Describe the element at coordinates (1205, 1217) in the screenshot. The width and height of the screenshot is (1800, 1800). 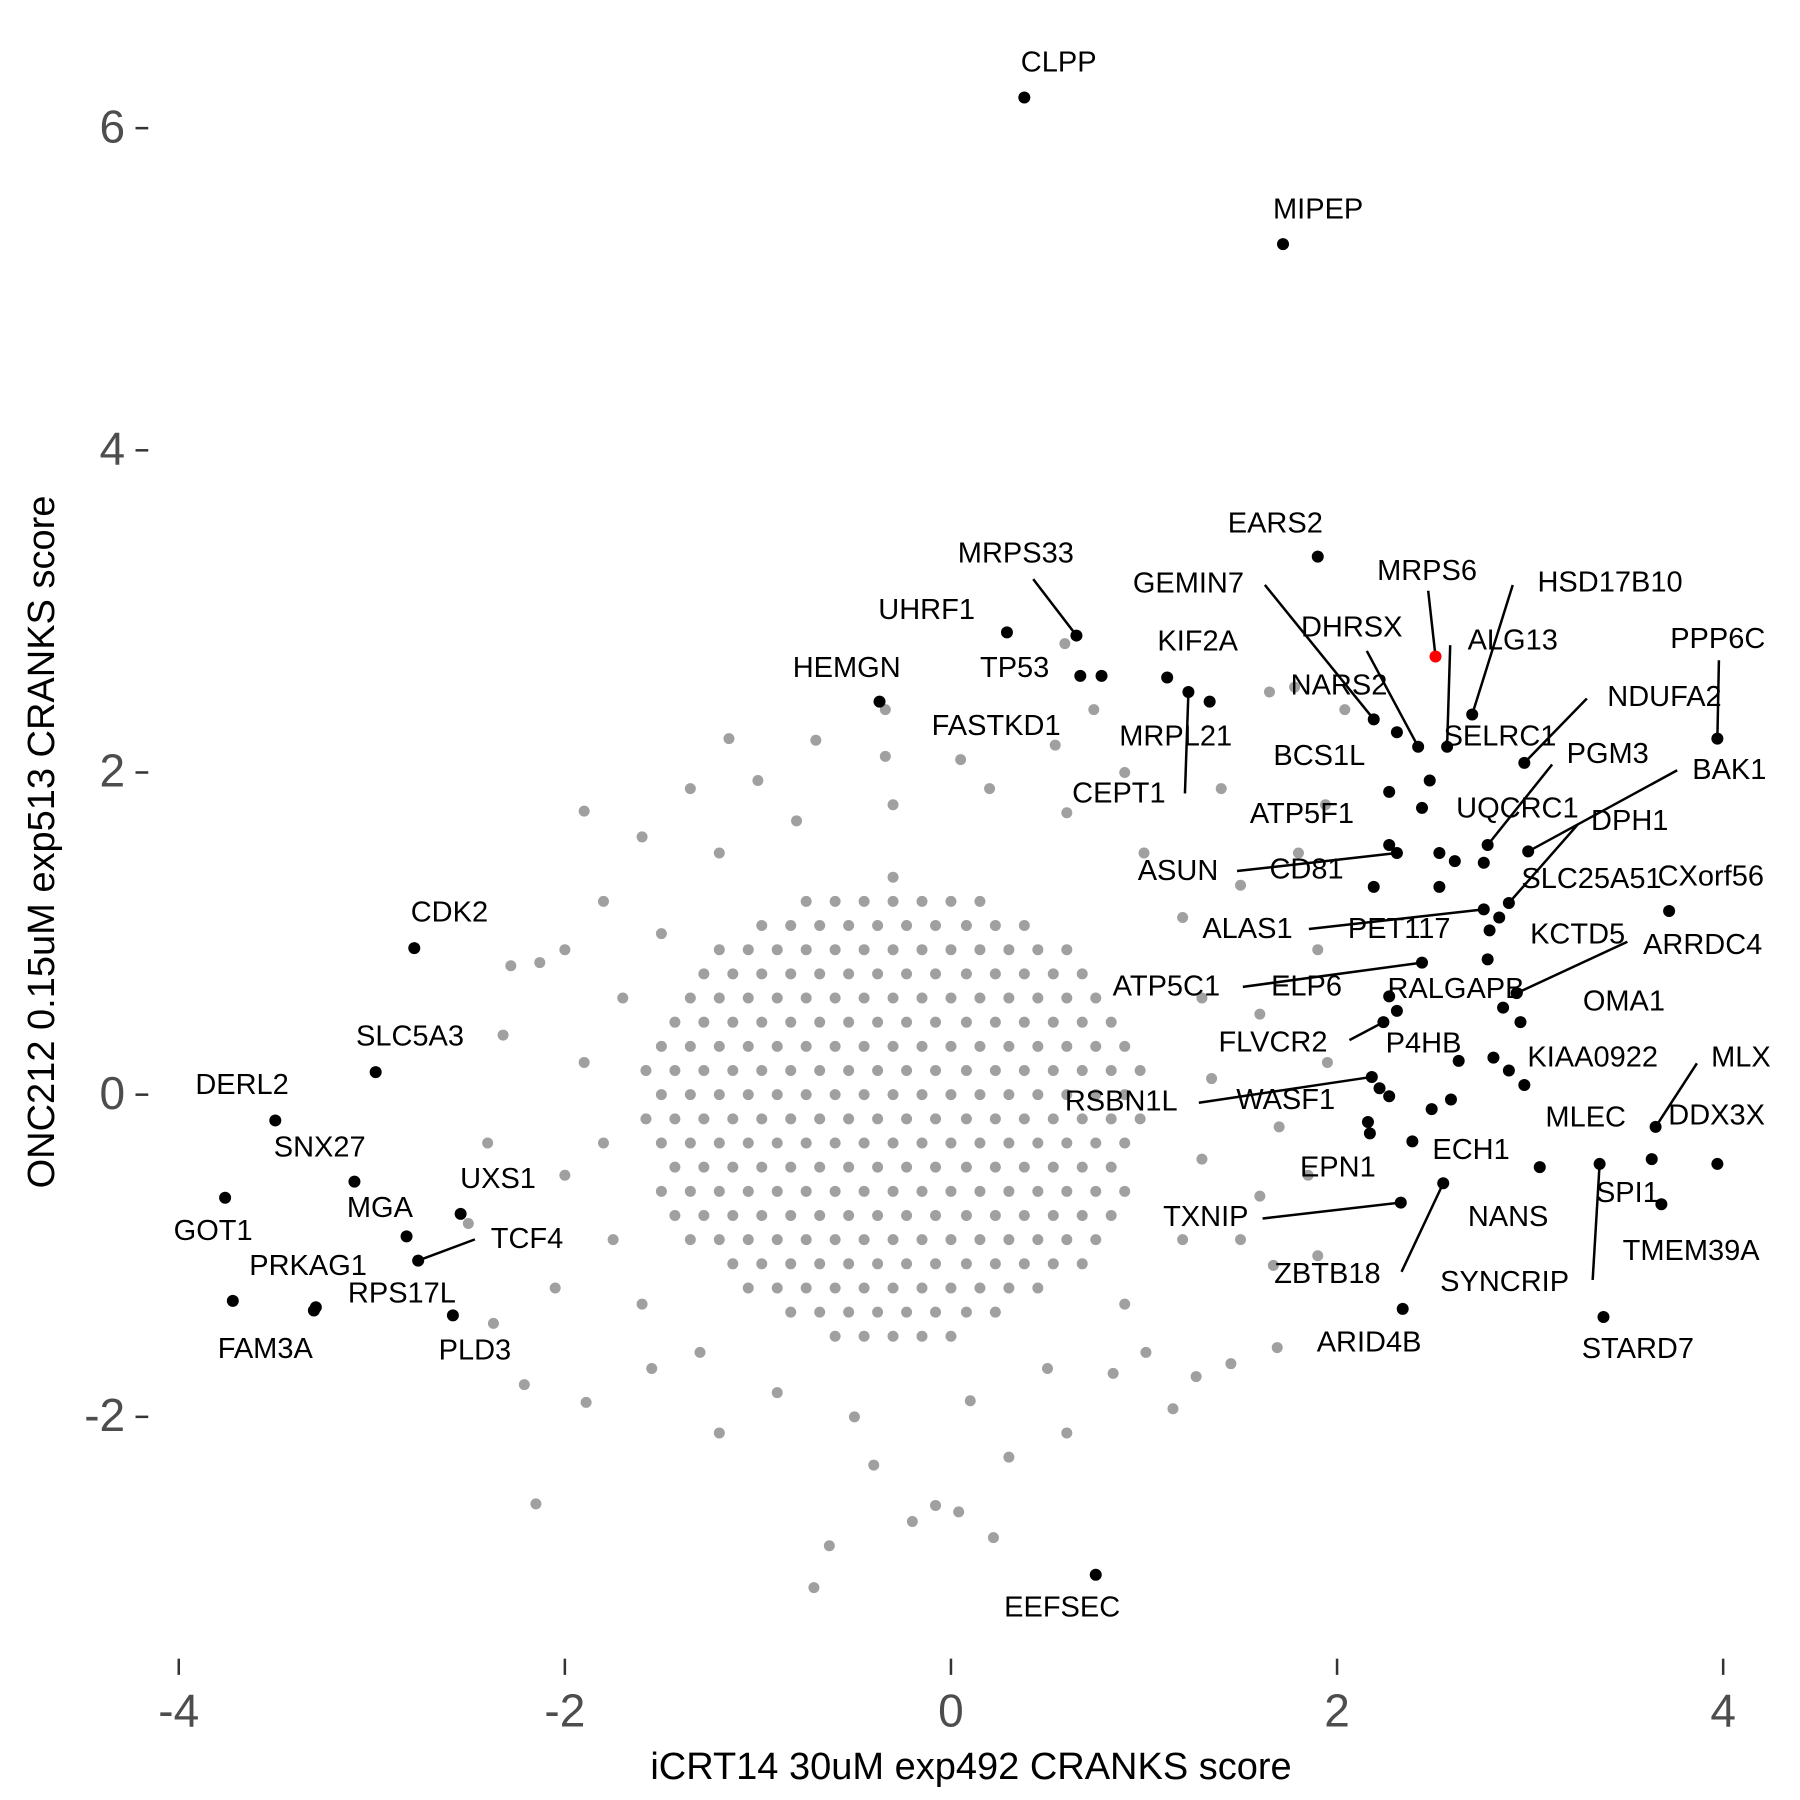
I see `point-label: TXNIP` at that location.